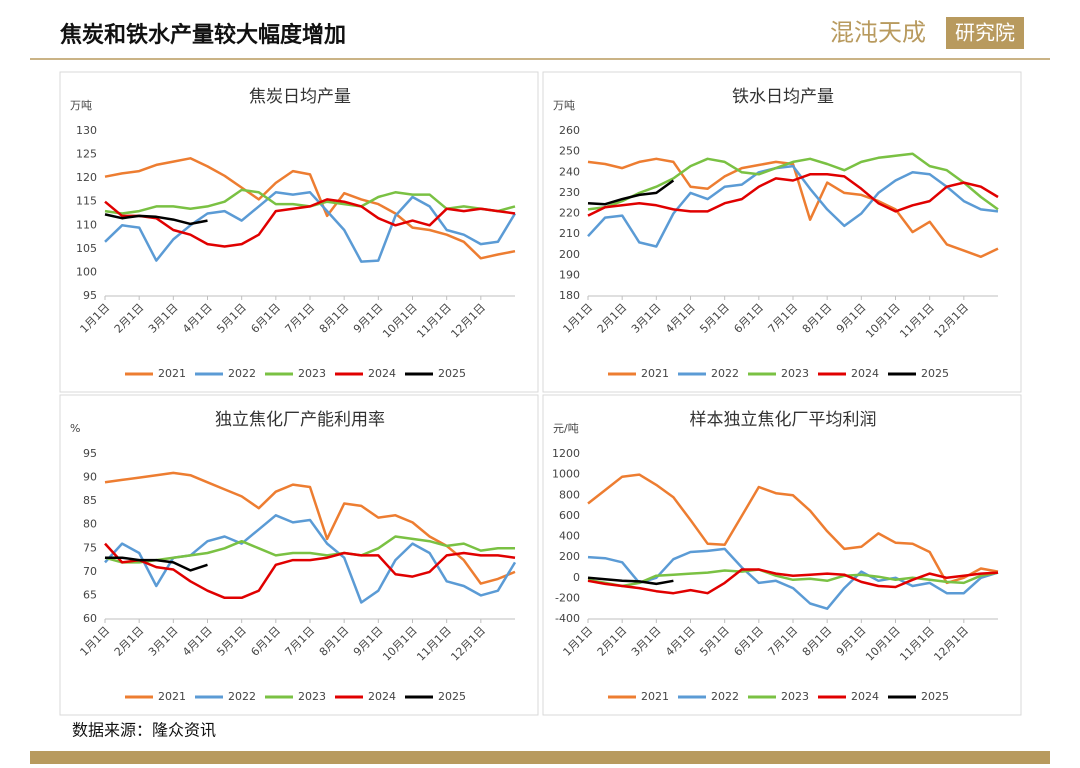 Image resolution: width=1080 pixels, height=768 pixels. What do you see at coordinates (86, 224) in the screenshot?
I see `y-tick-label: 110` at bounding box center [86, 224].